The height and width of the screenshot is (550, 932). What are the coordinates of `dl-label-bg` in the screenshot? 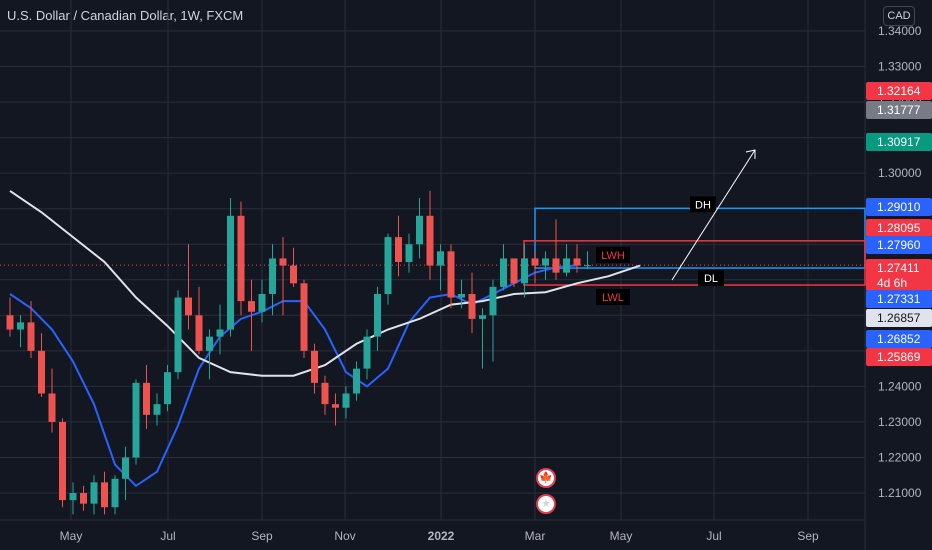 It's located at (711, 278).